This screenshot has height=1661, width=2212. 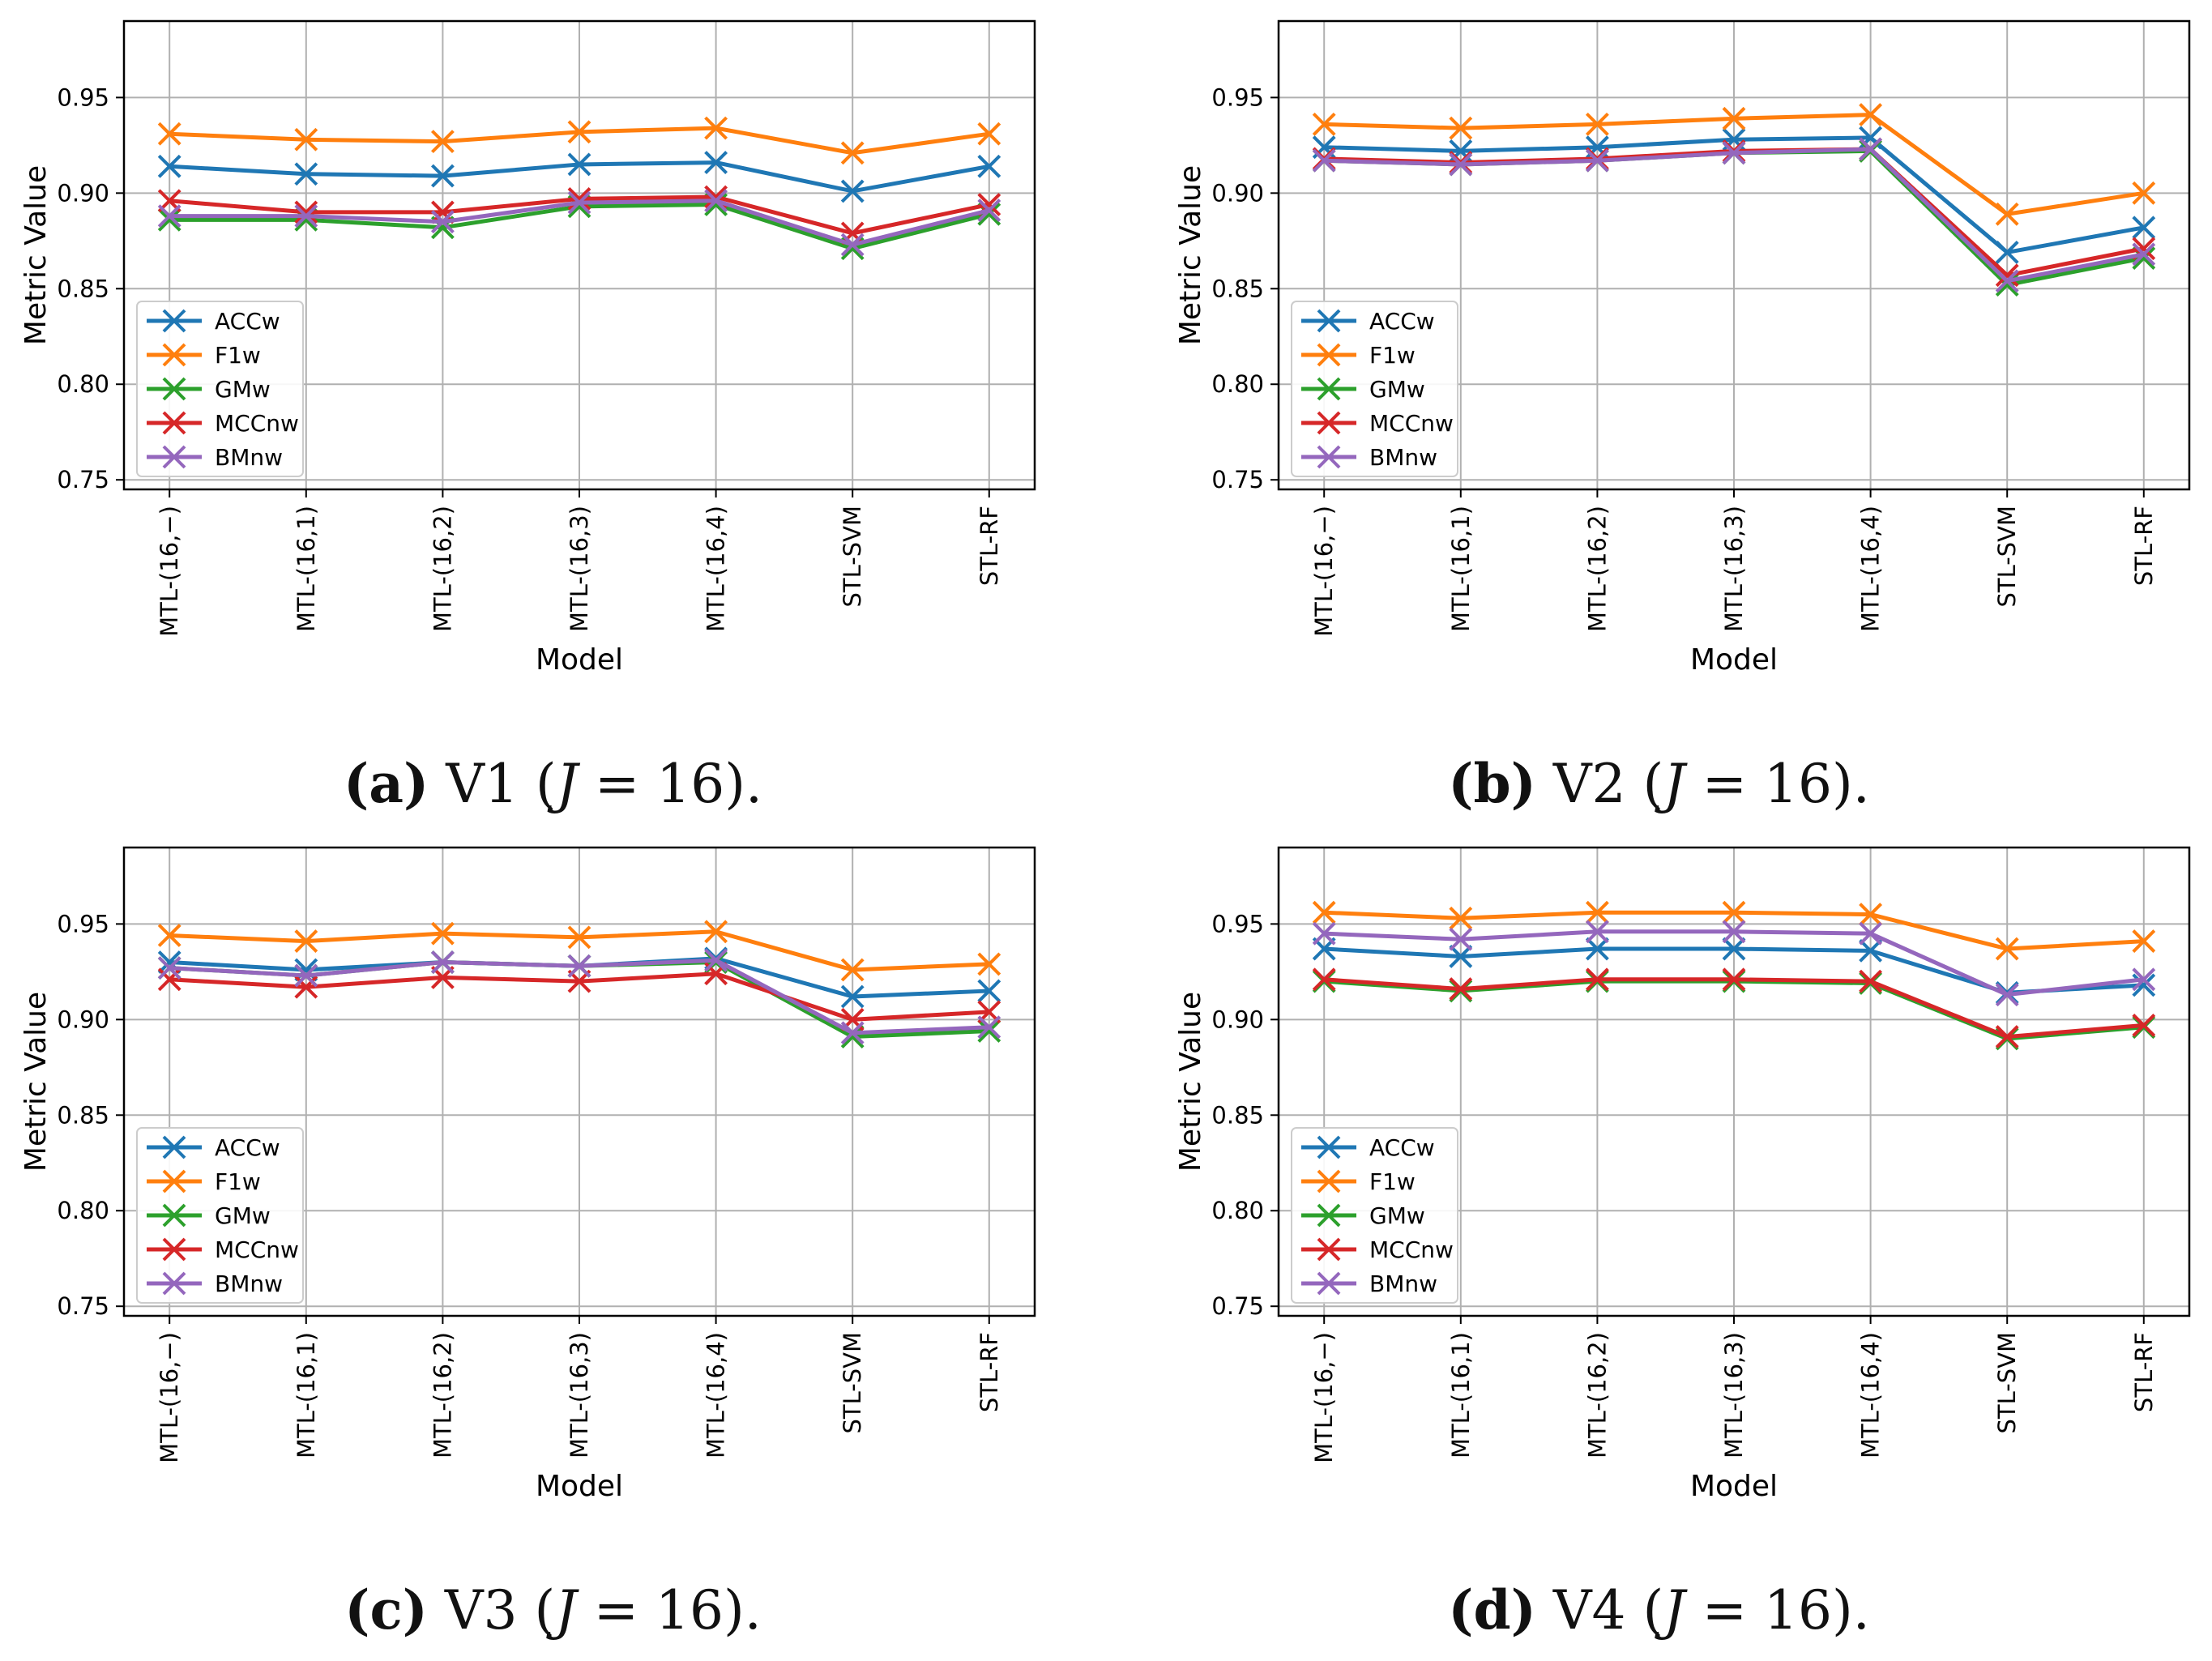 I want to click on chart-c-xtick-label-0: MTL-(16,−), so click(x=169, y=1397).